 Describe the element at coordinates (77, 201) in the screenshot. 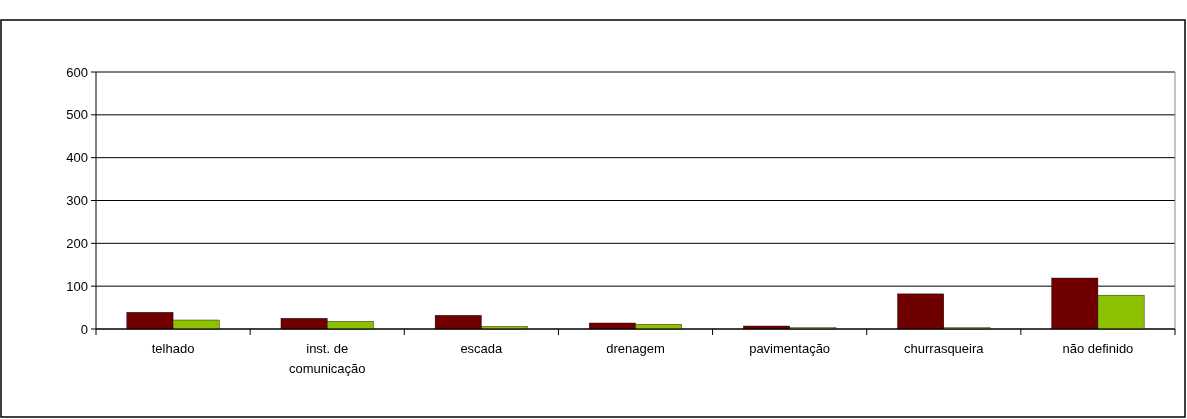

I see `y-tick-label: 300` at that location.